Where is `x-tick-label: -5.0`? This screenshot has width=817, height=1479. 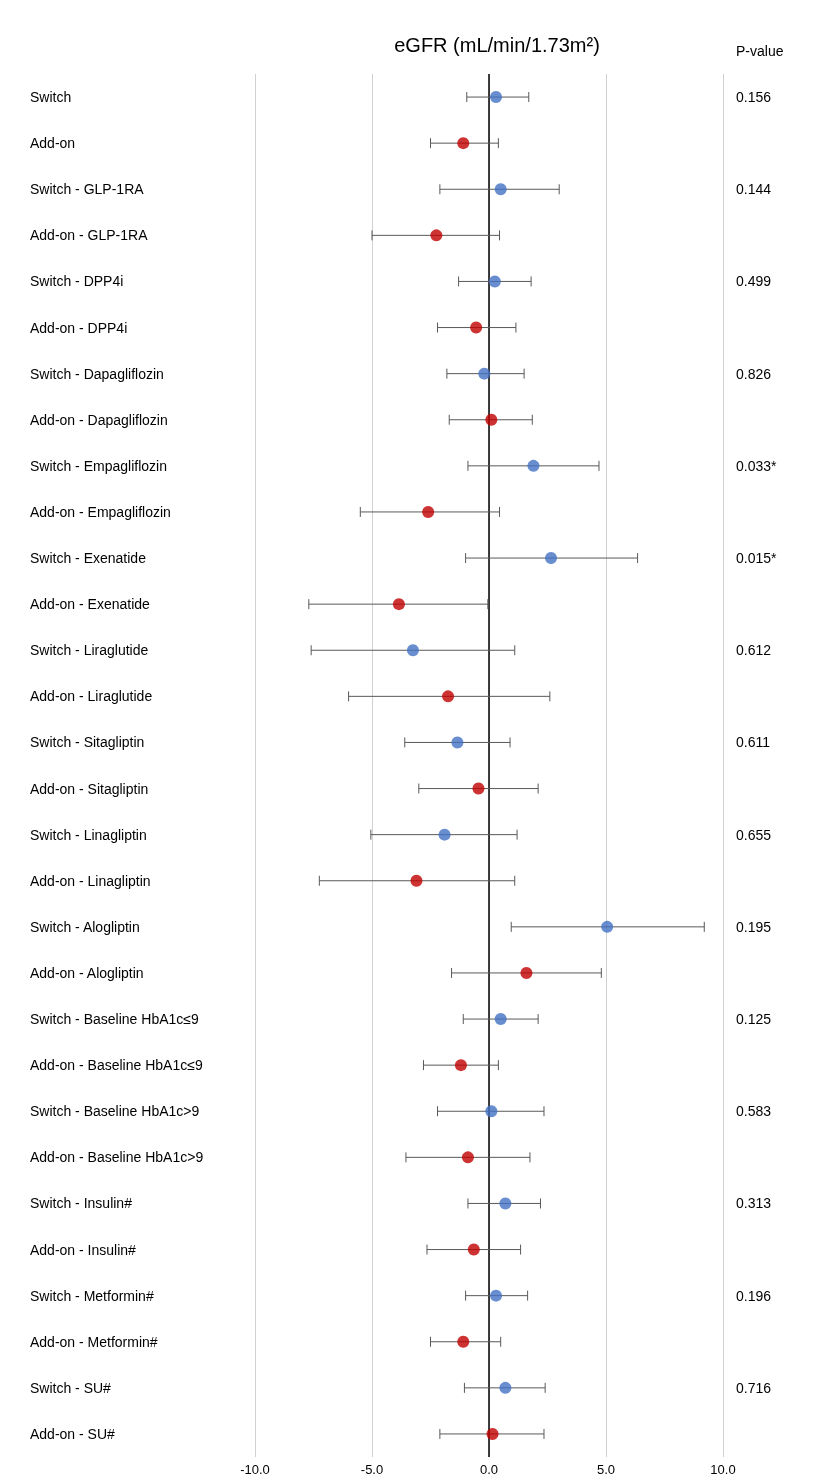
x-tick-label: -5.0 is located at coordinates (372, 1469).